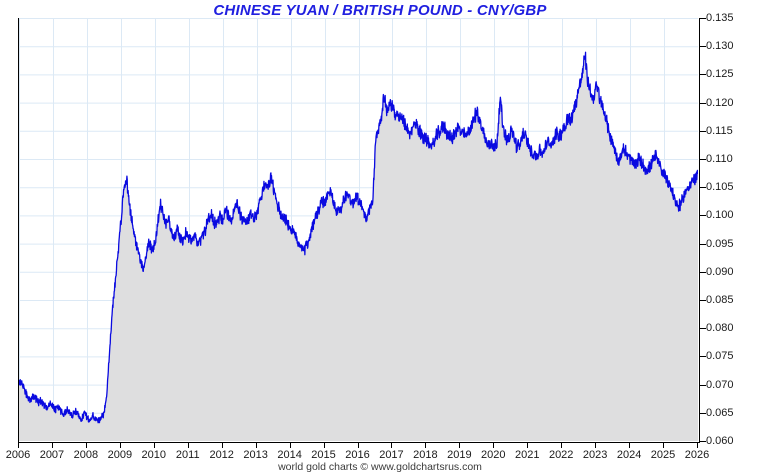 This screenshot has width=760, height=475. I want to click on x-axis-tick-label: 2024, so click(629, 455).